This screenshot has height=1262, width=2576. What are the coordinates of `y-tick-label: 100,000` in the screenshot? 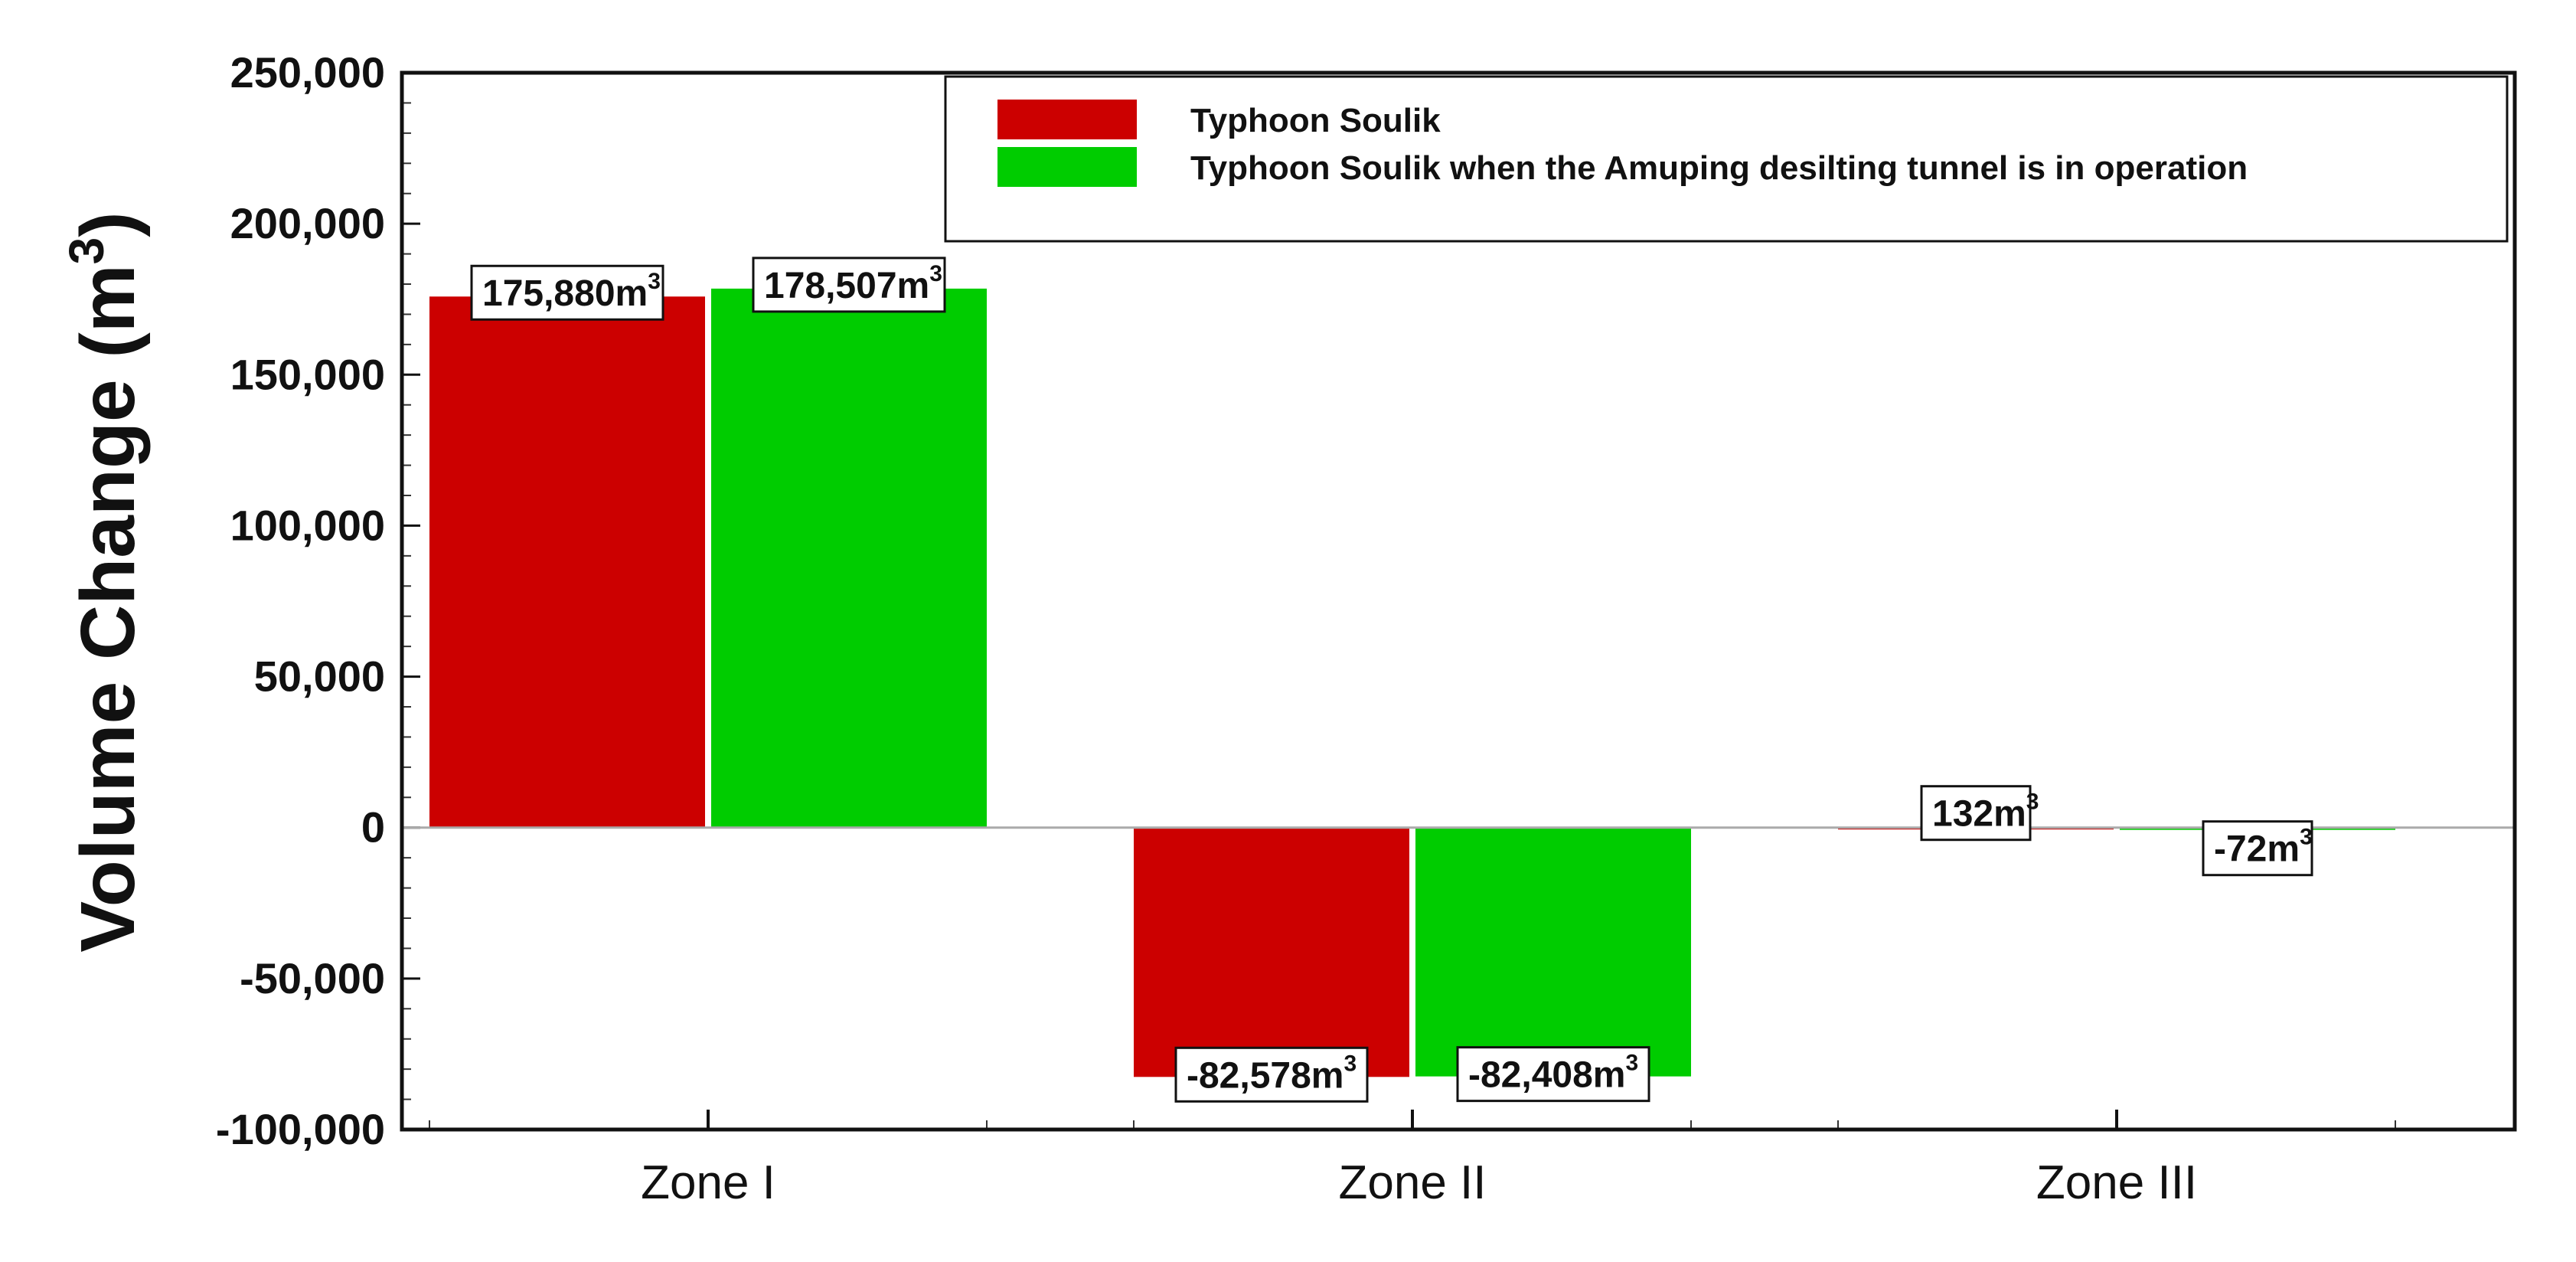 It's located at (307, 525).